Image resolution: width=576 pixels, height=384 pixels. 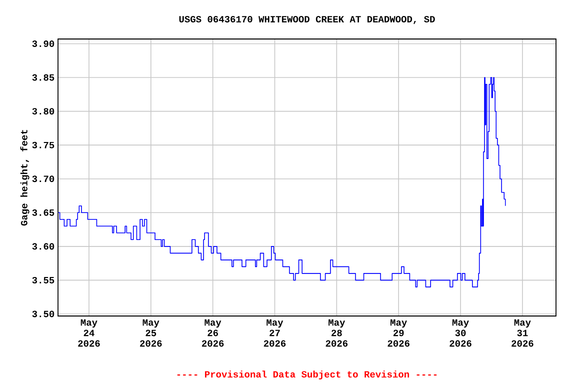 I want to click on x-tick-label: May 28 2026, so click(x=337, y=333).